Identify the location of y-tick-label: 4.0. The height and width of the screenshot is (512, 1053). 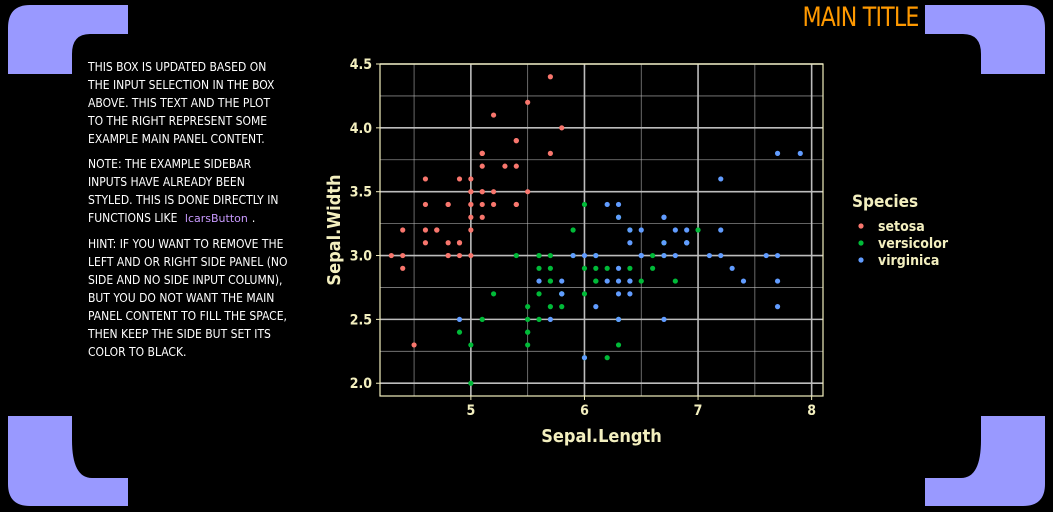
(361, 129).